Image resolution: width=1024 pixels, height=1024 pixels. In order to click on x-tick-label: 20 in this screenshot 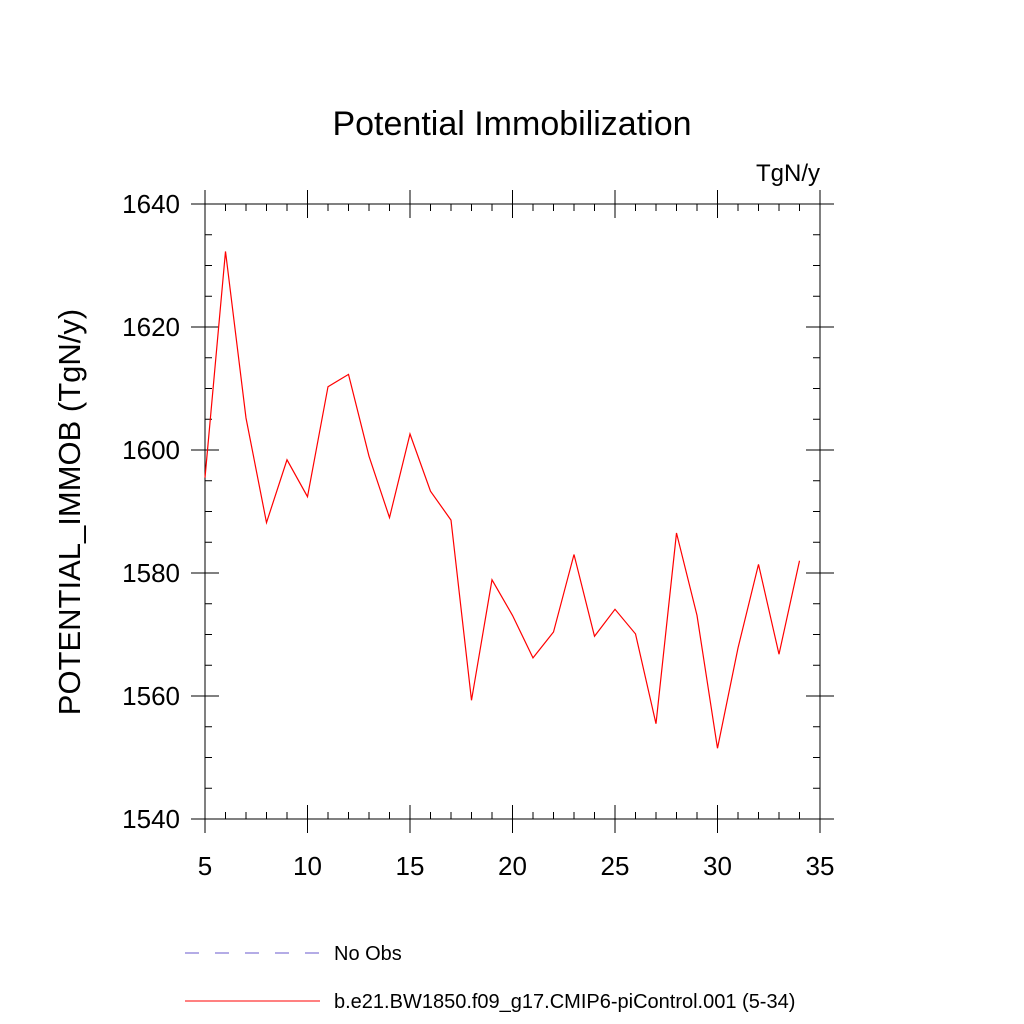, I will do `click(512, 866)`.